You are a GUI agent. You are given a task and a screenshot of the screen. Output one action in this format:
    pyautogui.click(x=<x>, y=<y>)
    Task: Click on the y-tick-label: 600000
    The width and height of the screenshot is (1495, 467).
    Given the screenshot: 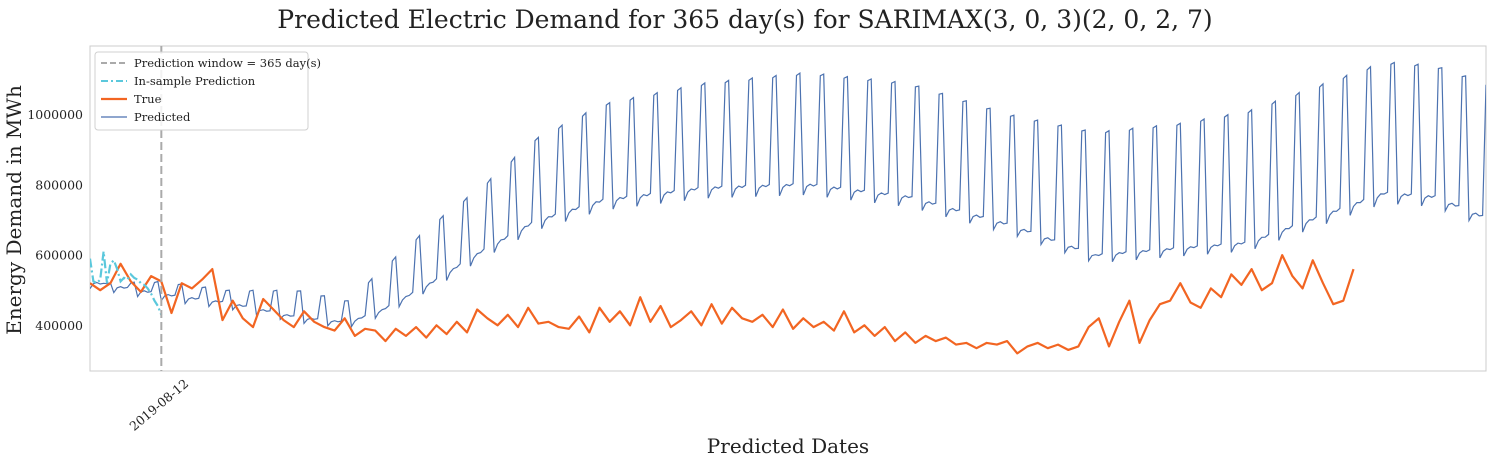 What is the action you would take?
    pyautogui.click(x=59, y=255)
    